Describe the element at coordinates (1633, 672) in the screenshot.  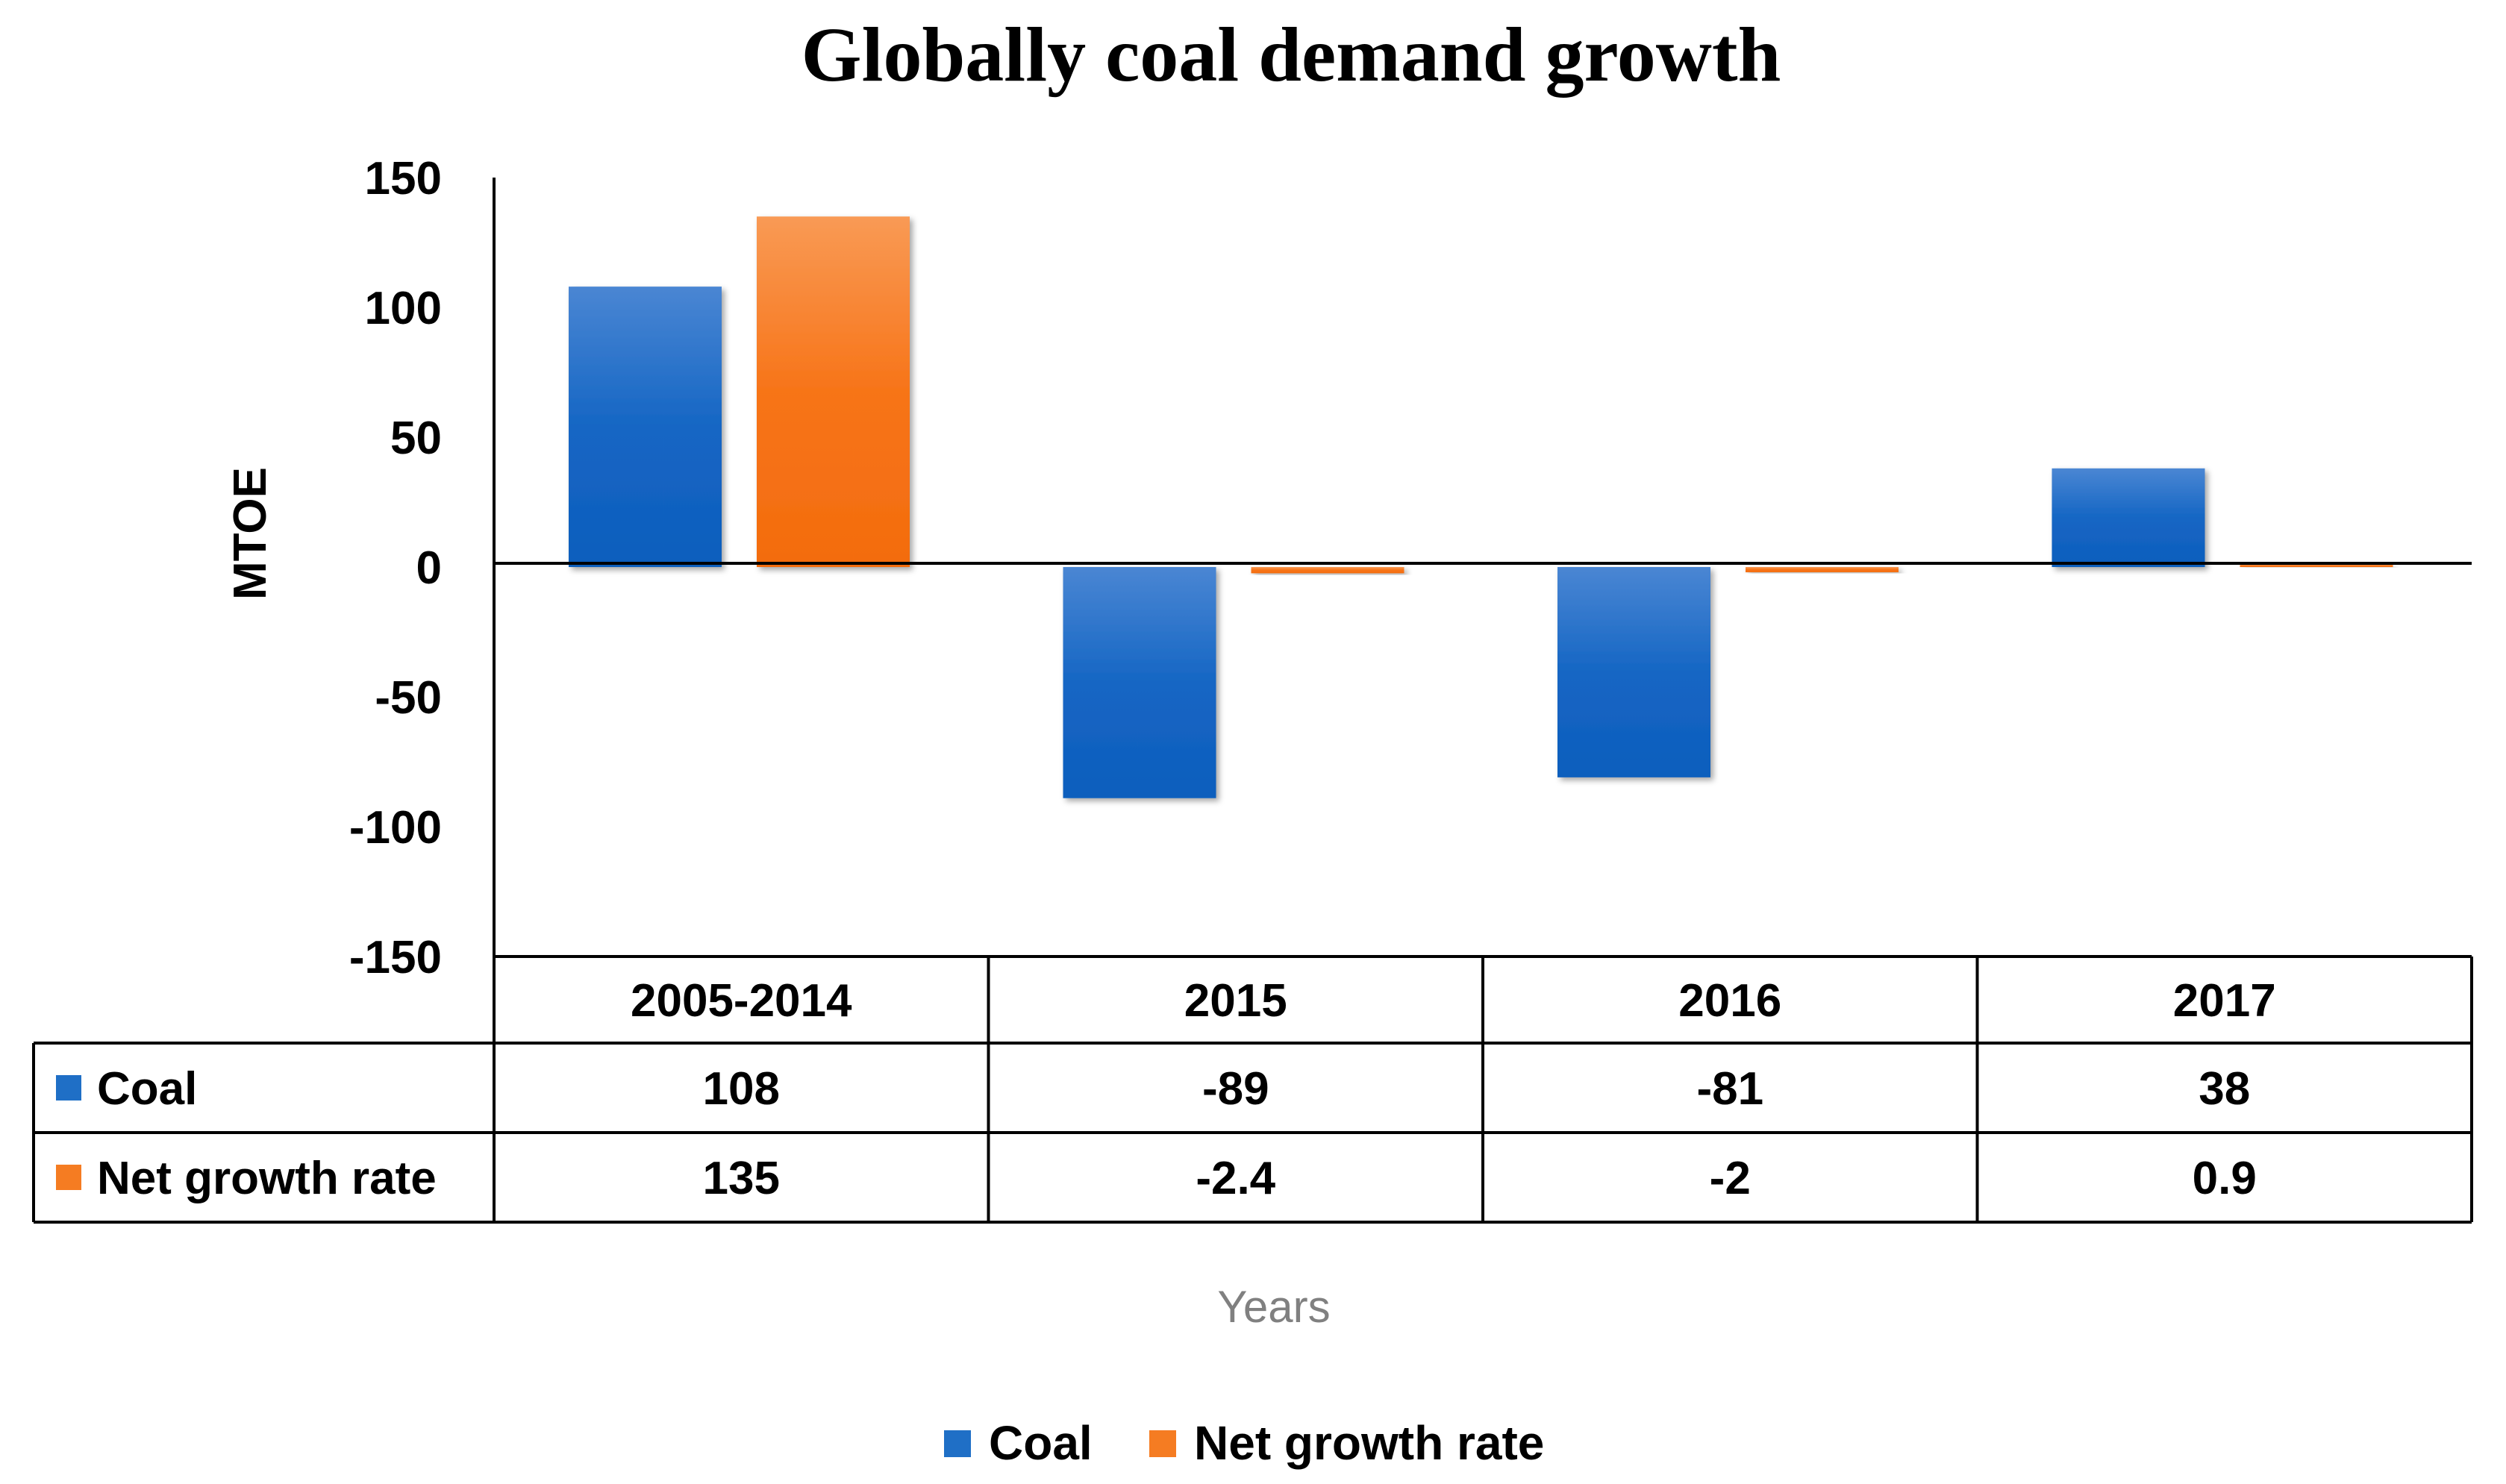
I see `bar-coal-2016` at that location.